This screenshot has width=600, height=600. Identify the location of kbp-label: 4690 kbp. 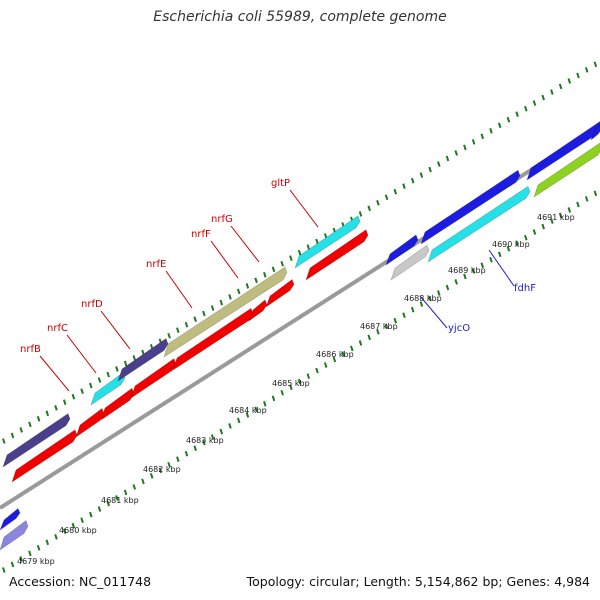
(511, 244).